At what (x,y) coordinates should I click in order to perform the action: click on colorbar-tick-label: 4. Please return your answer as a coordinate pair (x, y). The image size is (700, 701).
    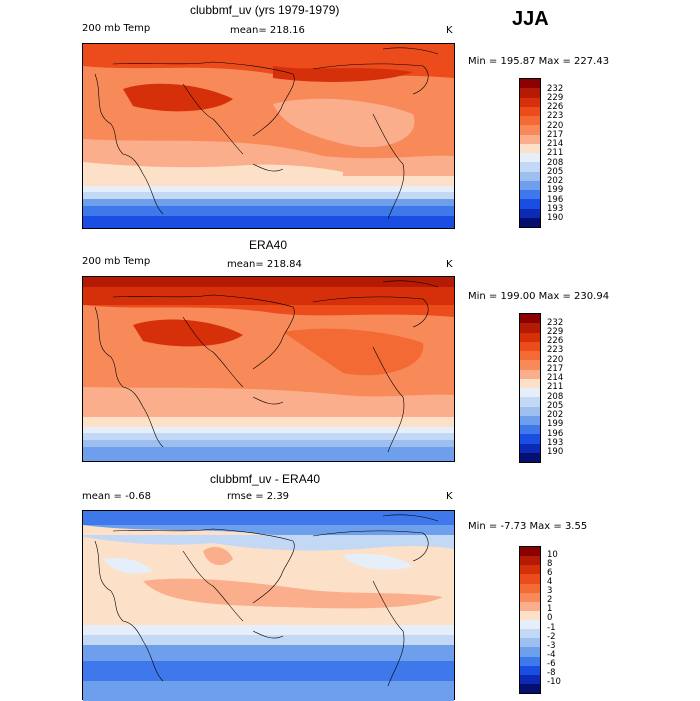
    Looking at the image, I should click on (550, 581).